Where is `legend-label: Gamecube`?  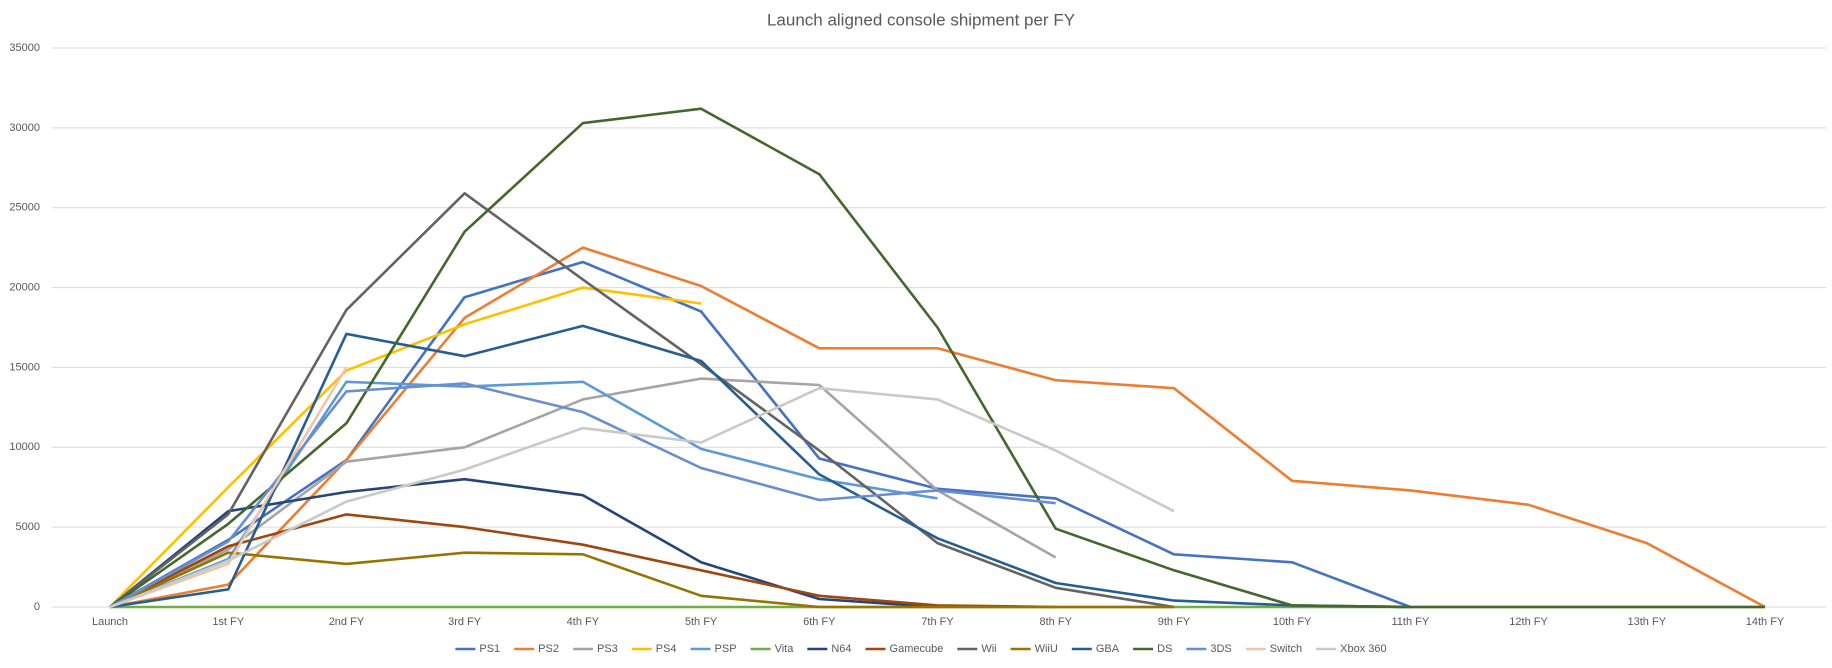 legend-label: Gamecube is located at coordinates (917, 649).